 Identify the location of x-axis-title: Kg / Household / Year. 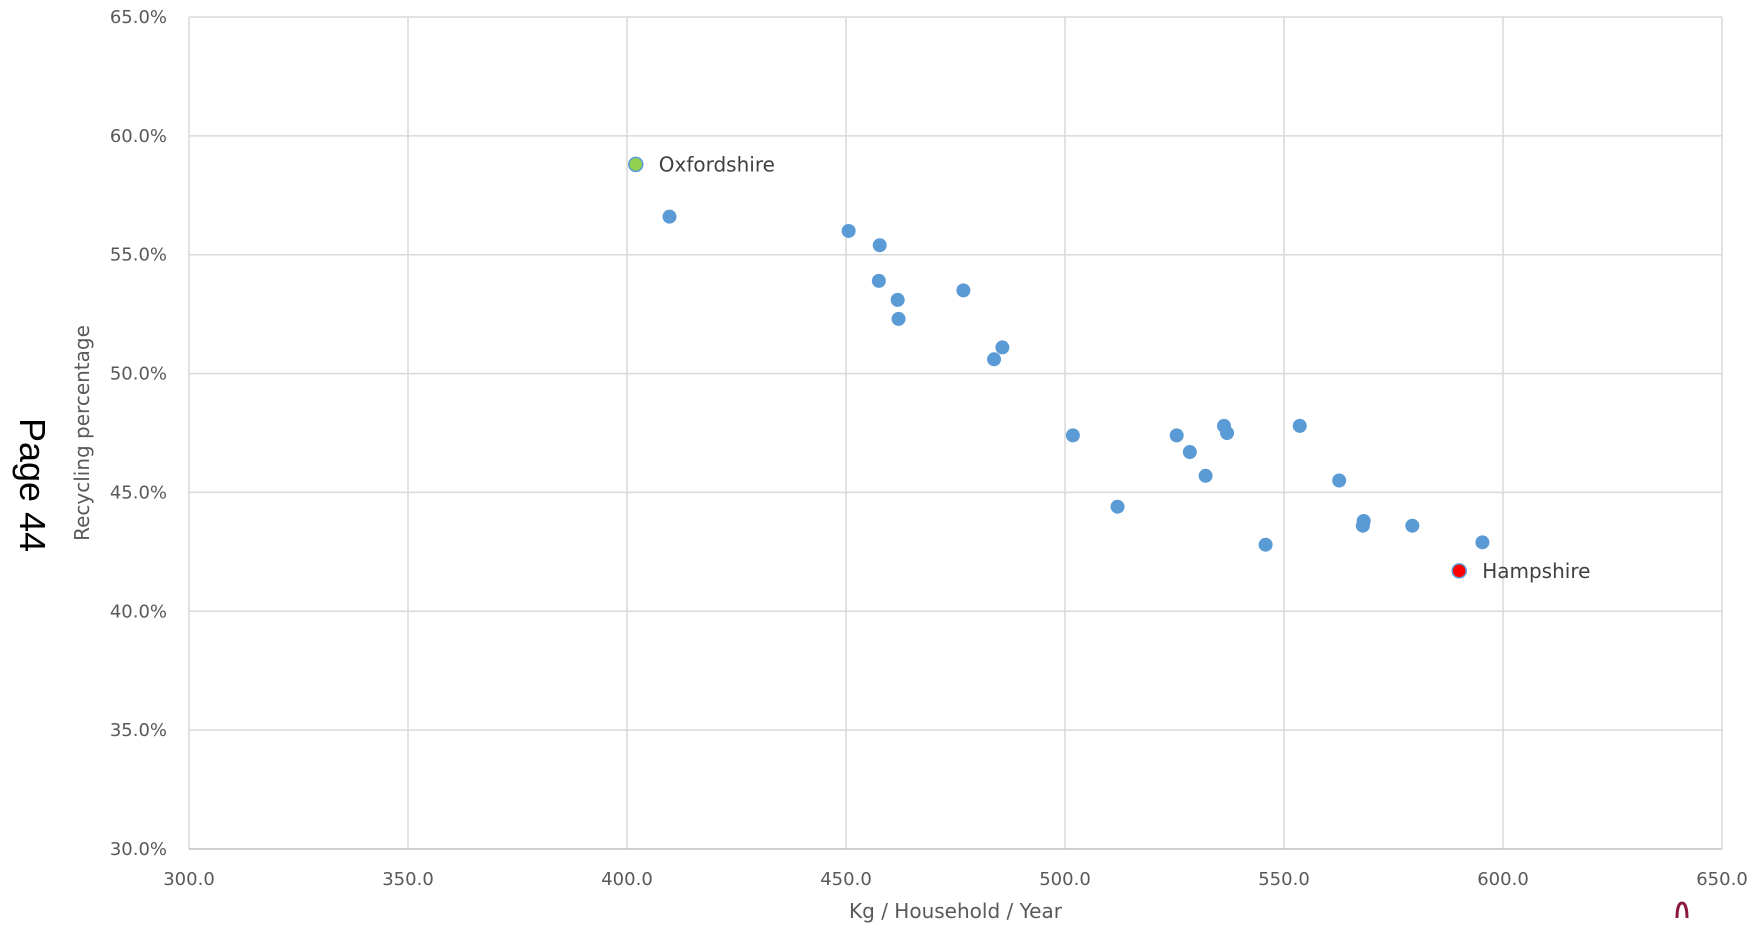
(956, 911).